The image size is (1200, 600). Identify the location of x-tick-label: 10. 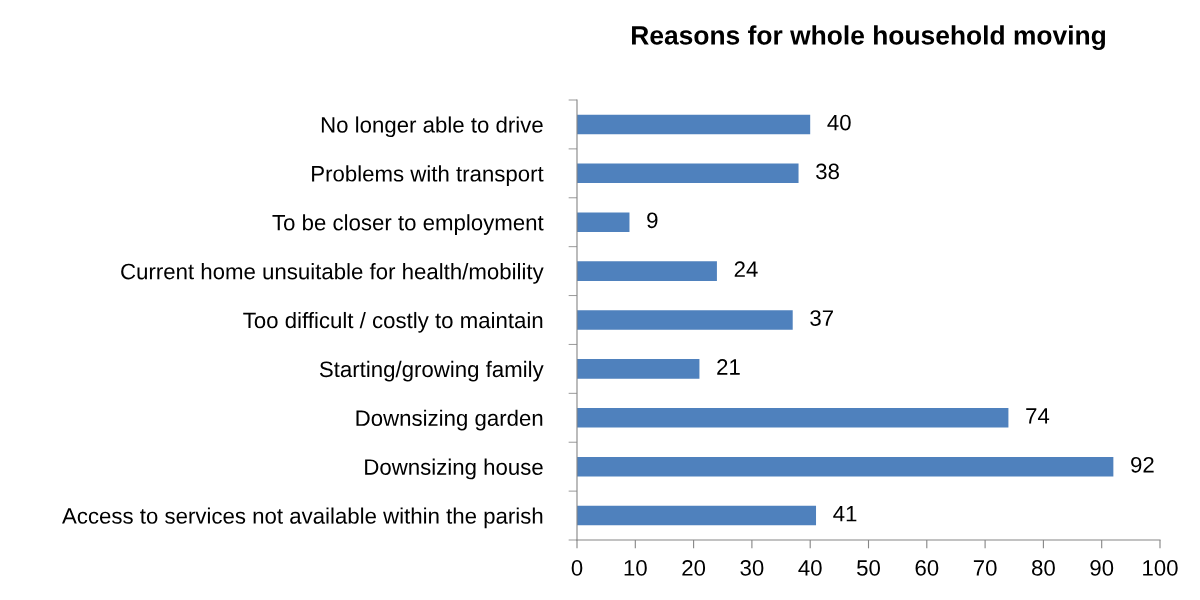
(635, 568).